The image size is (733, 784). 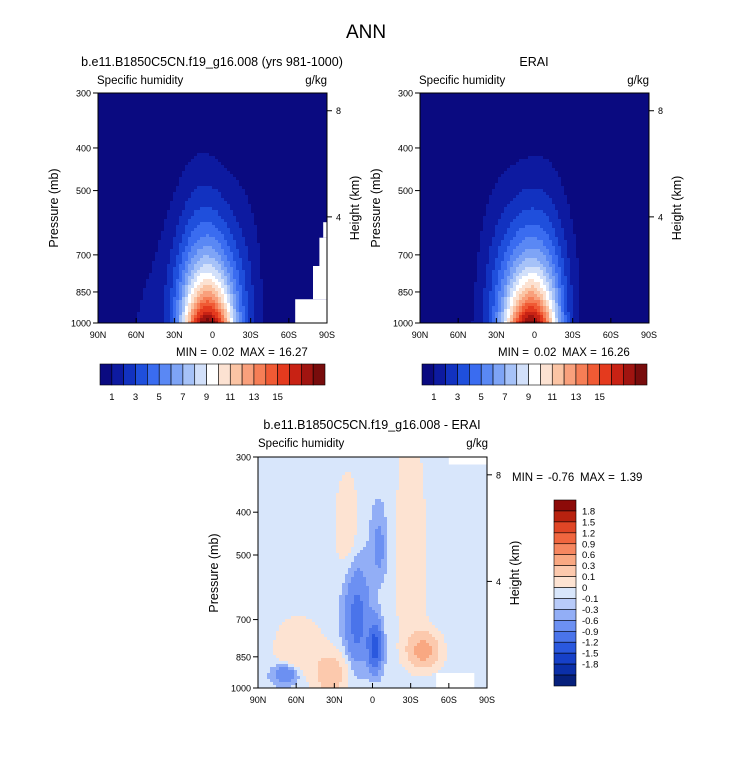 What do you see at coordinates (590, 610) in the screenshot?
I see `diff-colorbar-label: -0.3` at bounding box center [590, 610].